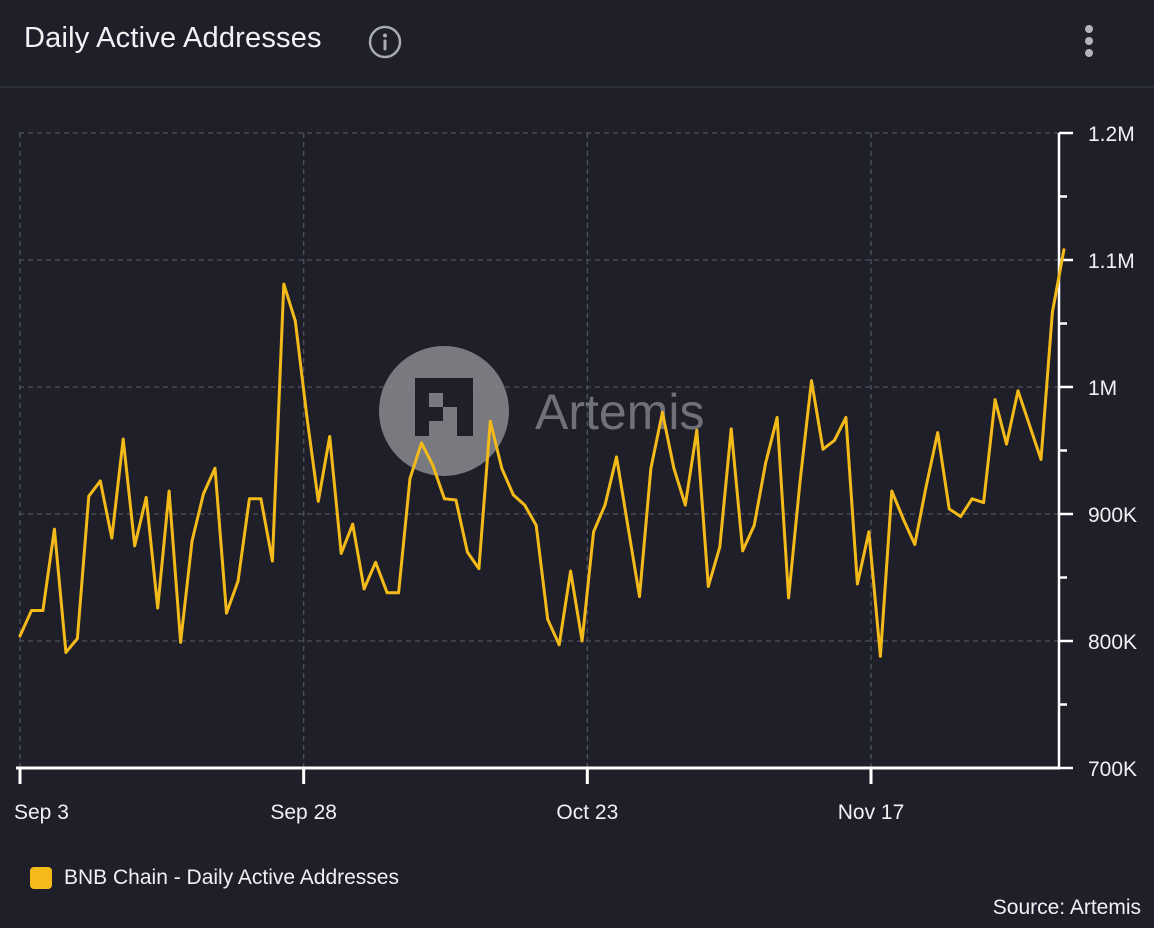 The width and height of the screenshot is (1154, 928). What do you see at coordinates (1111, 261) in the screenshot?
I see `y-tick-label: 1.1M` at bounding box center [1111, 261].